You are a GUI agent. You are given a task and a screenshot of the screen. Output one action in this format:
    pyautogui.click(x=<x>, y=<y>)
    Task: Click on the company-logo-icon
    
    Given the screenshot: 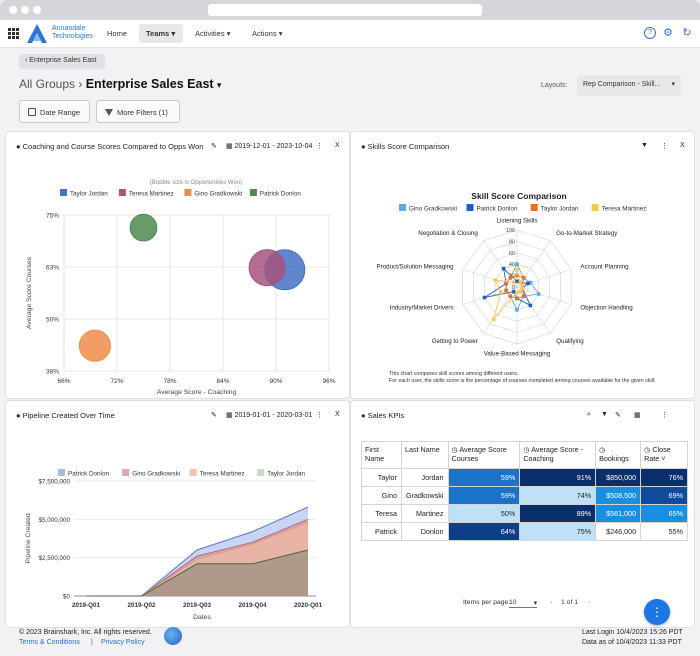 What is the action you would take?
    pyautogui.click(x=37, y=33)
    